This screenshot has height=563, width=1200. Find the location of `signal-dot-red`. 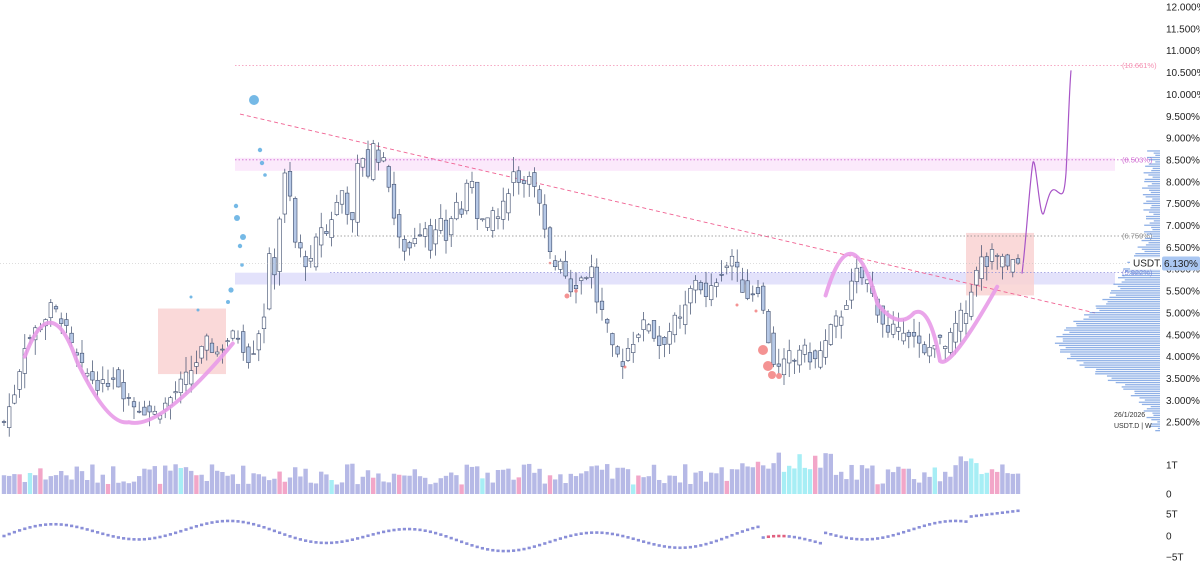

signal-dot-red is located at coordinates (737, 305).